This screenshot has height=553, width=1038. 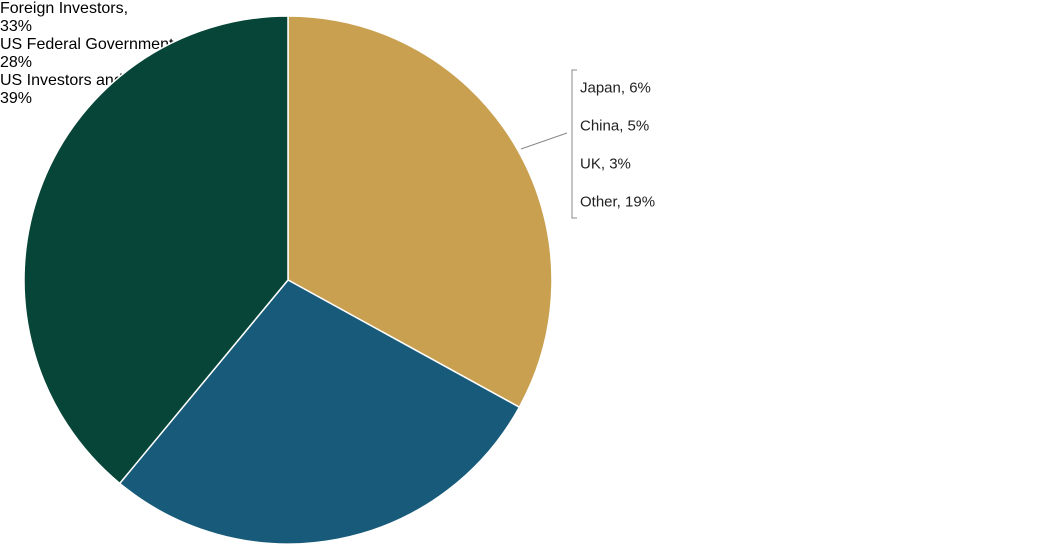 What do you see at coordinates (593, 164) in the screenshot?
I see `breakdown-name: UK,` at bounding box center [593, 164].